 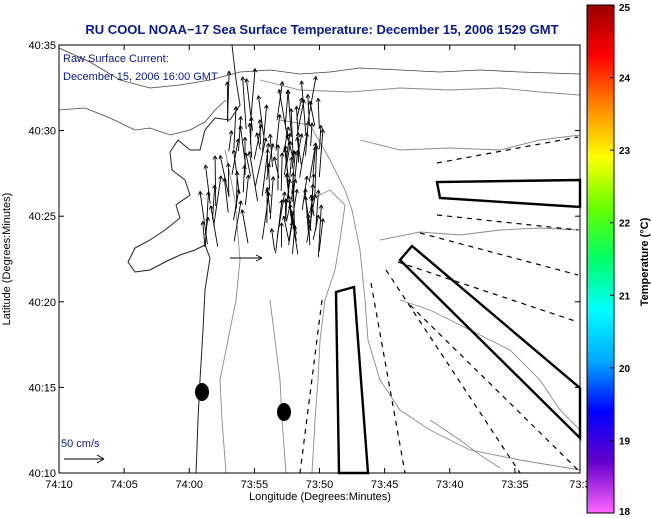 I want to click on x-tick-label: 73:40, so click(x=450, y=485).